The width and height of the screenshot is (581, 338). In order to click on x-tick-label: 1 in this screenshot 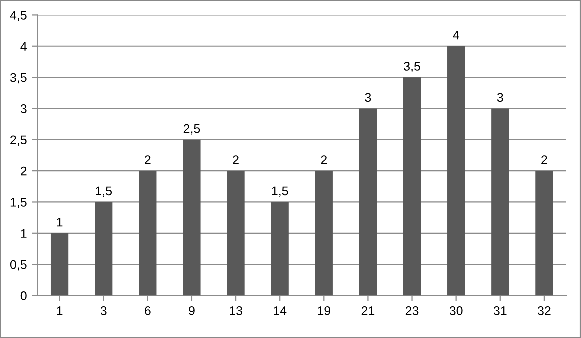, I will do `click(60, 311)`.